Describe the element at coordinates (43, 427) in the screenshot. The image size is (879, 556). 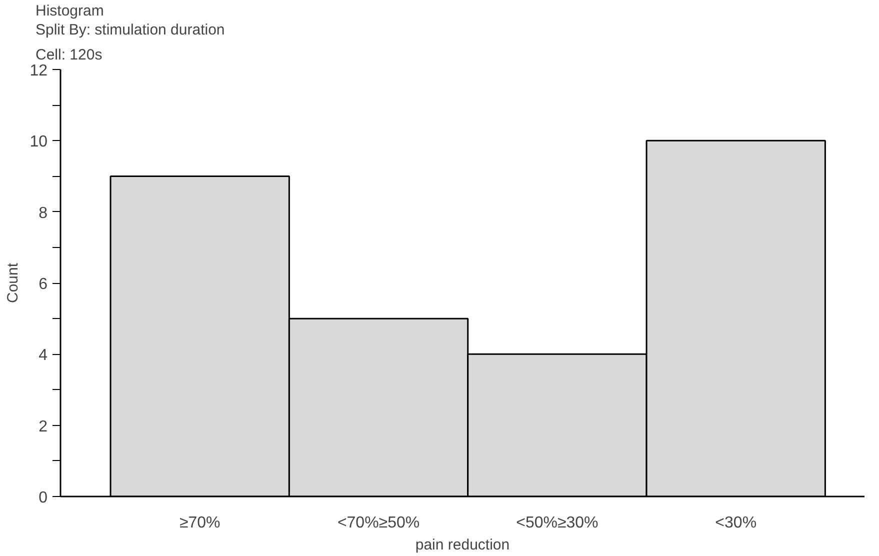
I see `y-tick-label: 2` at that location.